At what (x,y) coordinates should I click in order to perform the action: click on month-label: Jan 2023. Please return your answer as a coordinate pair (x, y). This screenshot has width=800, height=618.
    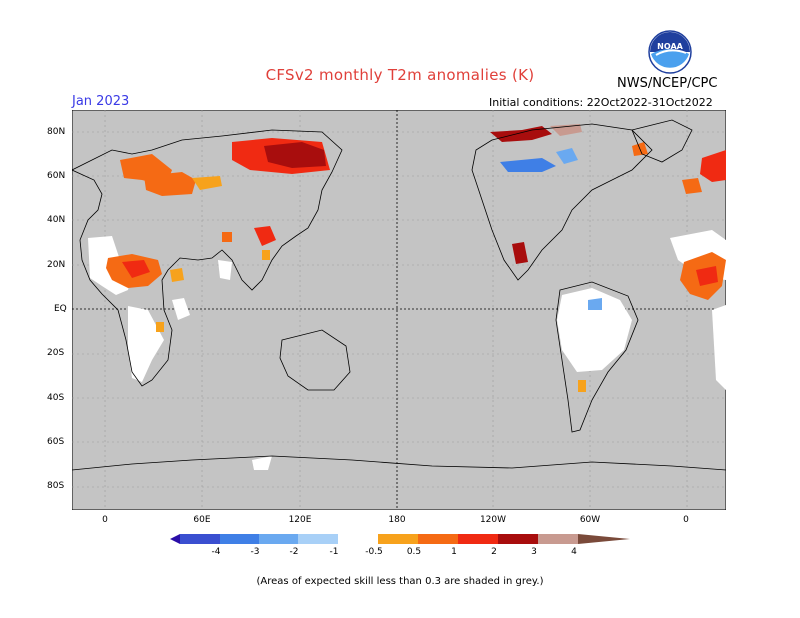
    Looking at the image, I should click on (101, 101).